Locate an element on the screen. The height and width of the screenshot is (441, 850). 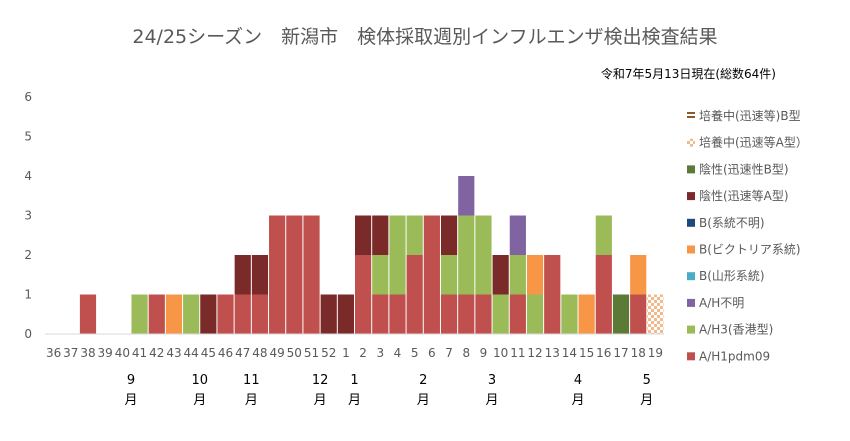
y-tick-label: 5 is located at coordinates (28, 137).